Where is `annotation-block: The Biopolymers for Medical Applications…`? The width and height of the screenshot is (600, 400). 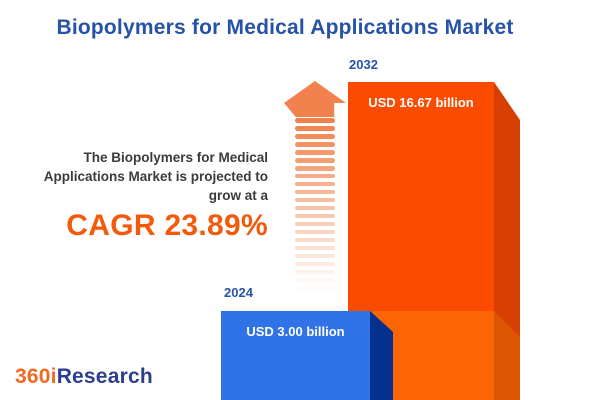 annotation-block: The Biopolymers for Medical Applications… is located at coordinates (144, 195).